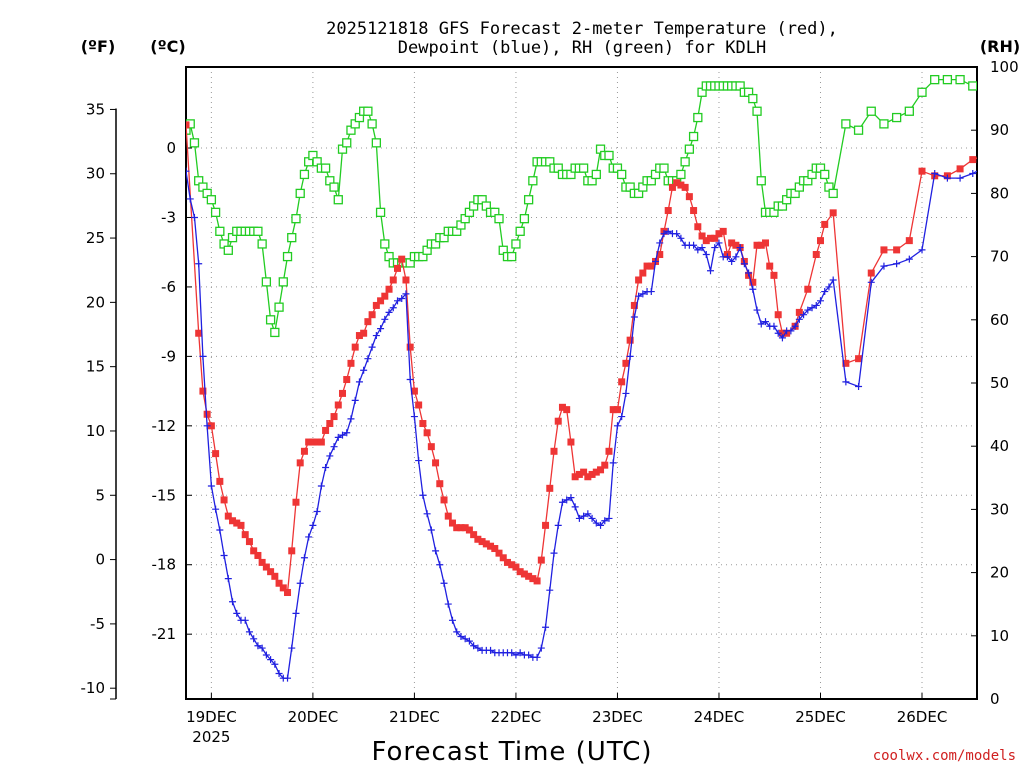  I want to click on rh-tick-label: 60, so click(999, 320).